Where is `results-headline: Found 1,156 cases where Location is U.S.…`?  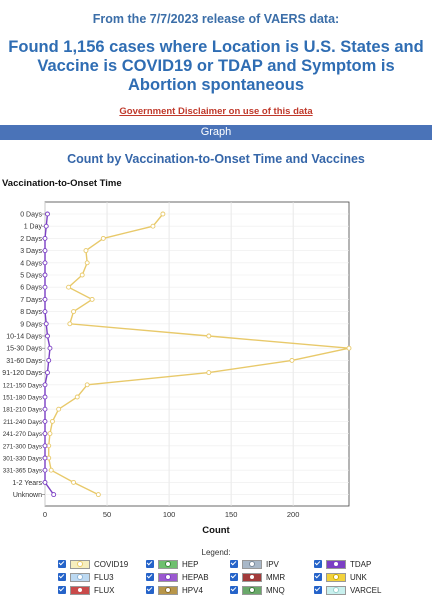
results-headline: Found 1,156 cases where Location is U.S.… is located at coordinates (216, 66).